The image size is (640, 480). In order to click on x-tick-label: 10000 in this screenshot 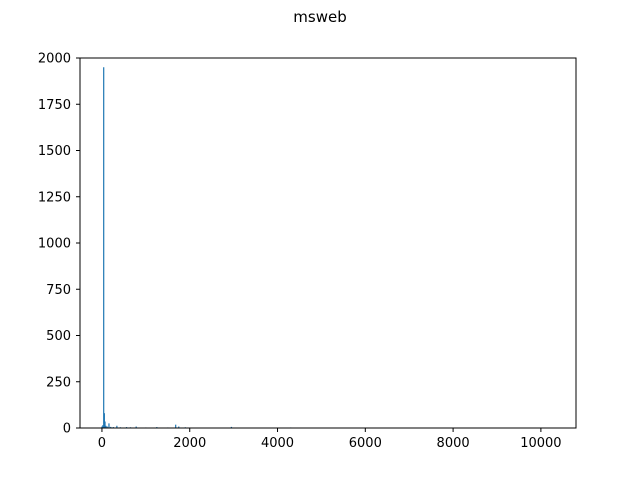, I will do `click(540, 443)`.